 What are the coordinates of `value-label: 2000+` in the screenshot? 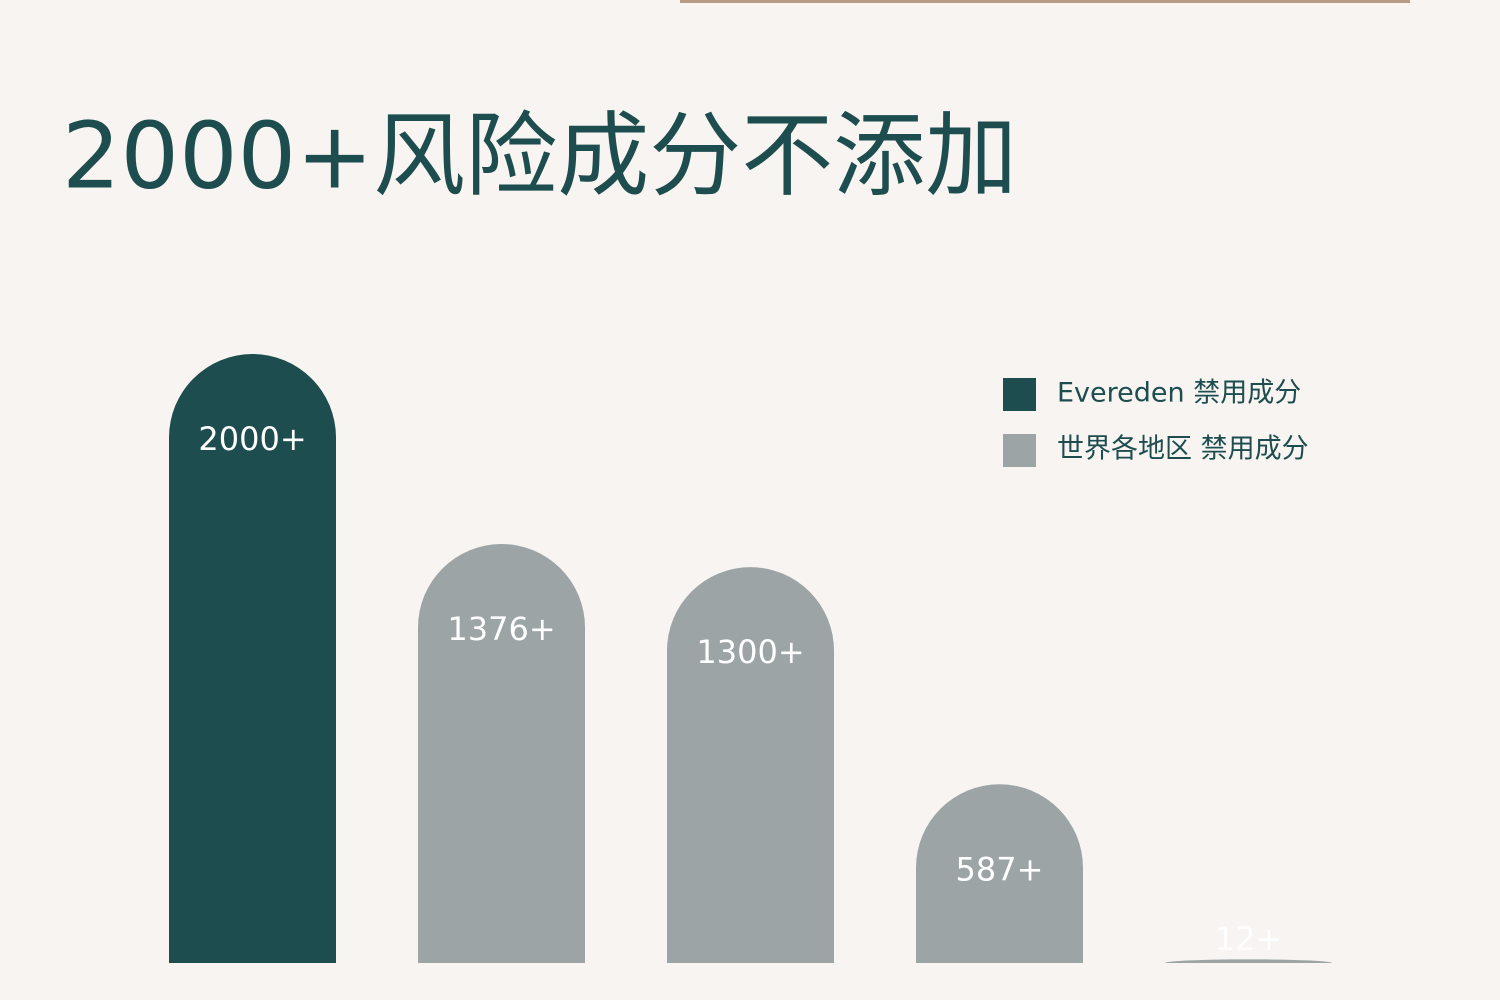 It's located at (252, 439).